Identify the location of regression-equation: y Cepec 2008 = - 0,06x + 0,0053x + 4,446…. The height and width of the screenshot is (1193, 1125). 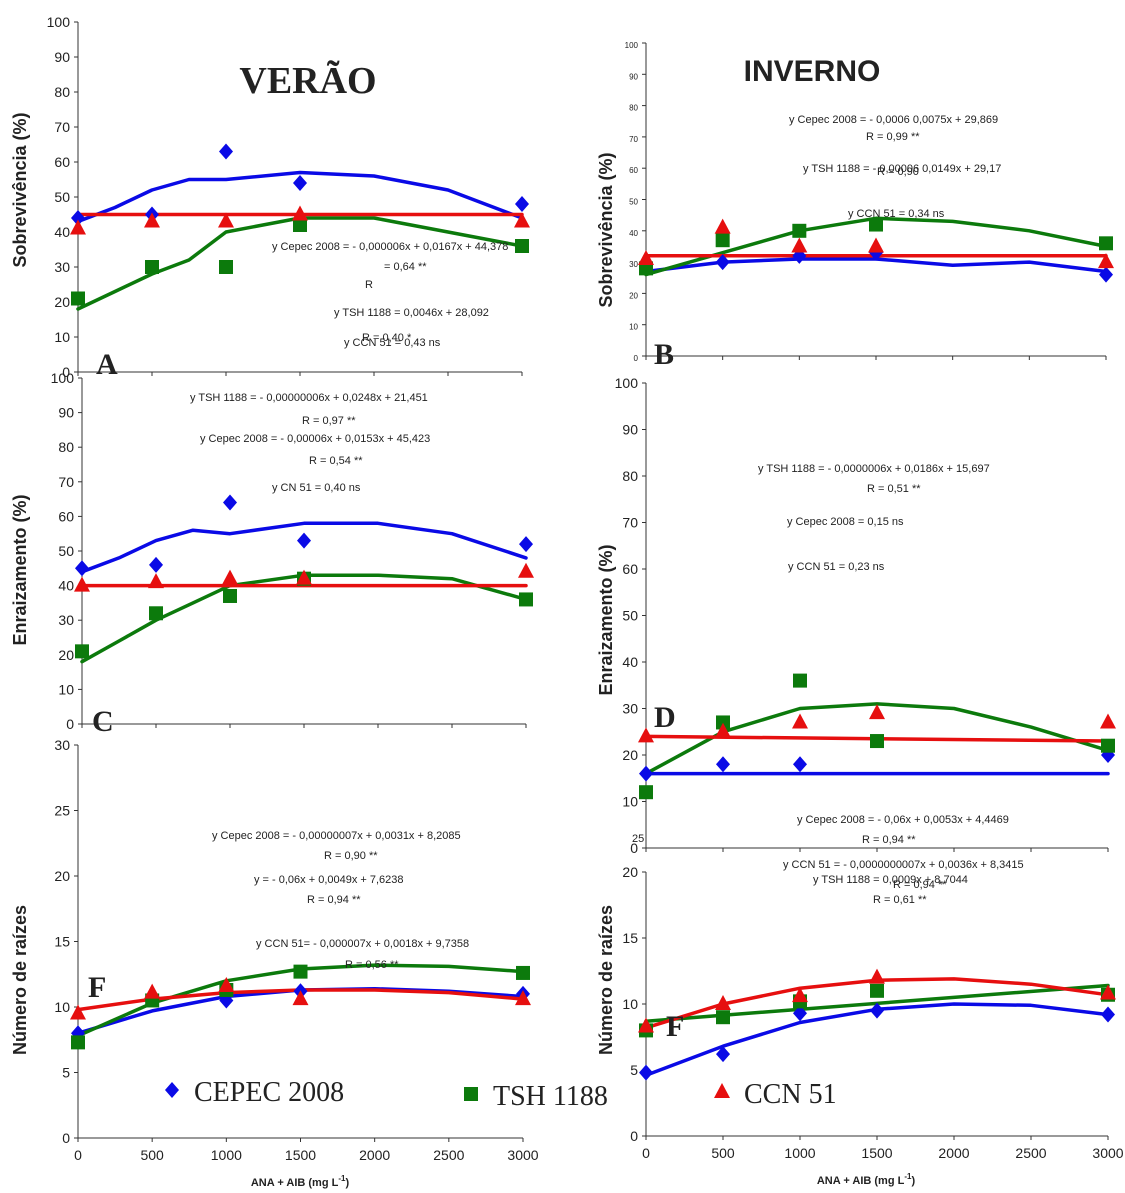
(903, 820).